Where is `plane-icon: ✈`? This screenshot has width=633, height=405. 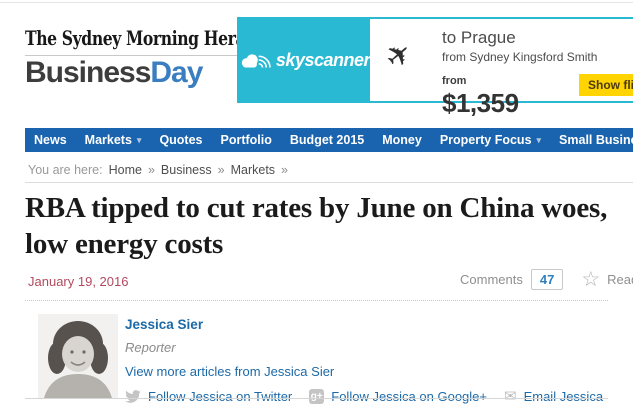
plane-icon: ✈ is located at coordinates (399, 55).